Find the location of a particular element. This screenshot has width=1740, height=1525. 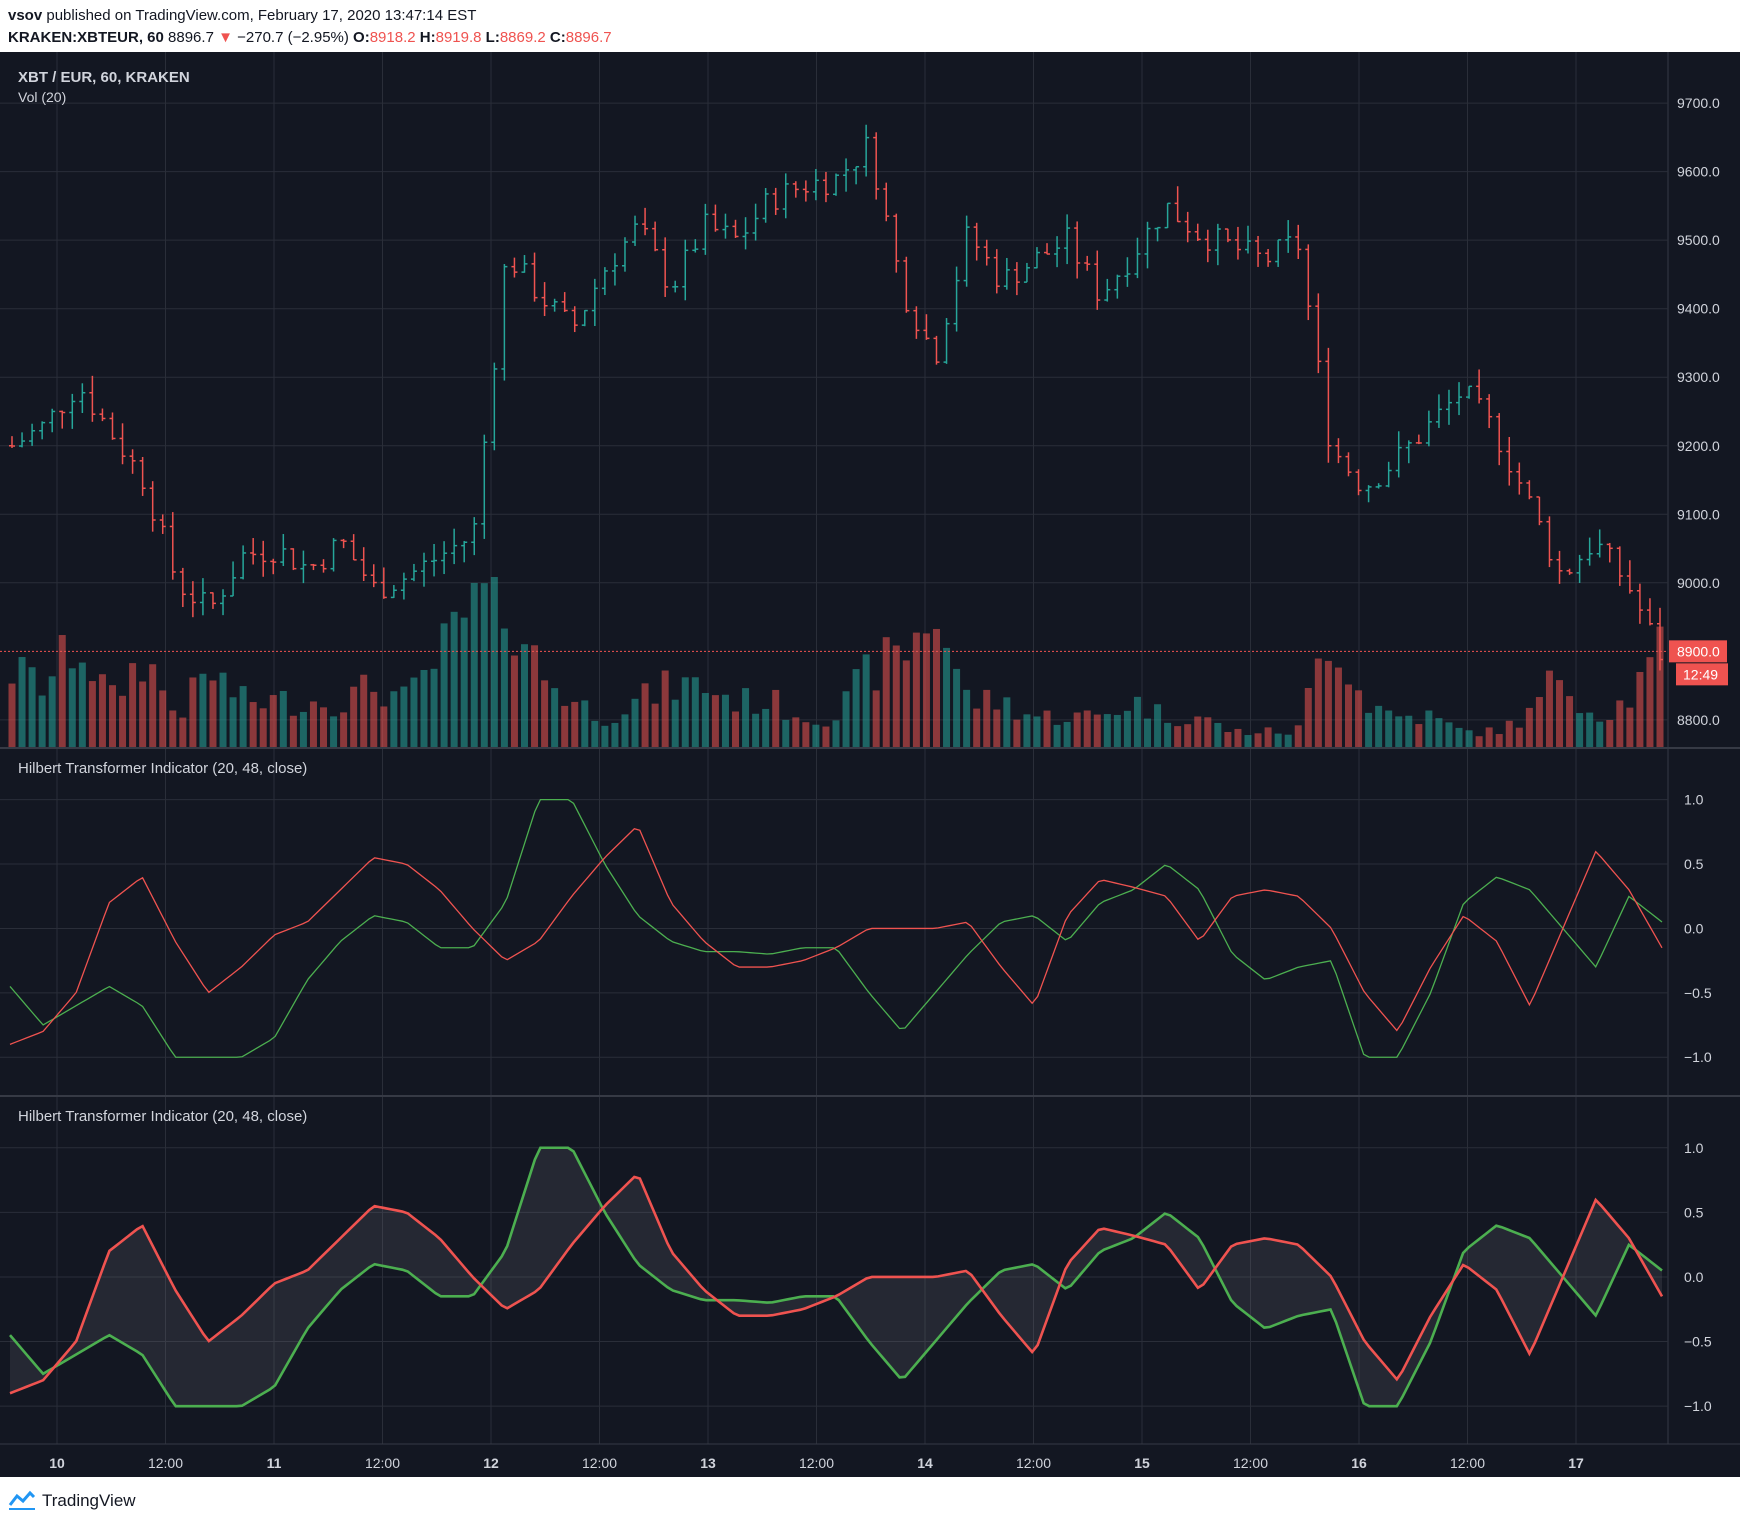

countdown-label: 12:49 is located at coordinates (1700, 674).